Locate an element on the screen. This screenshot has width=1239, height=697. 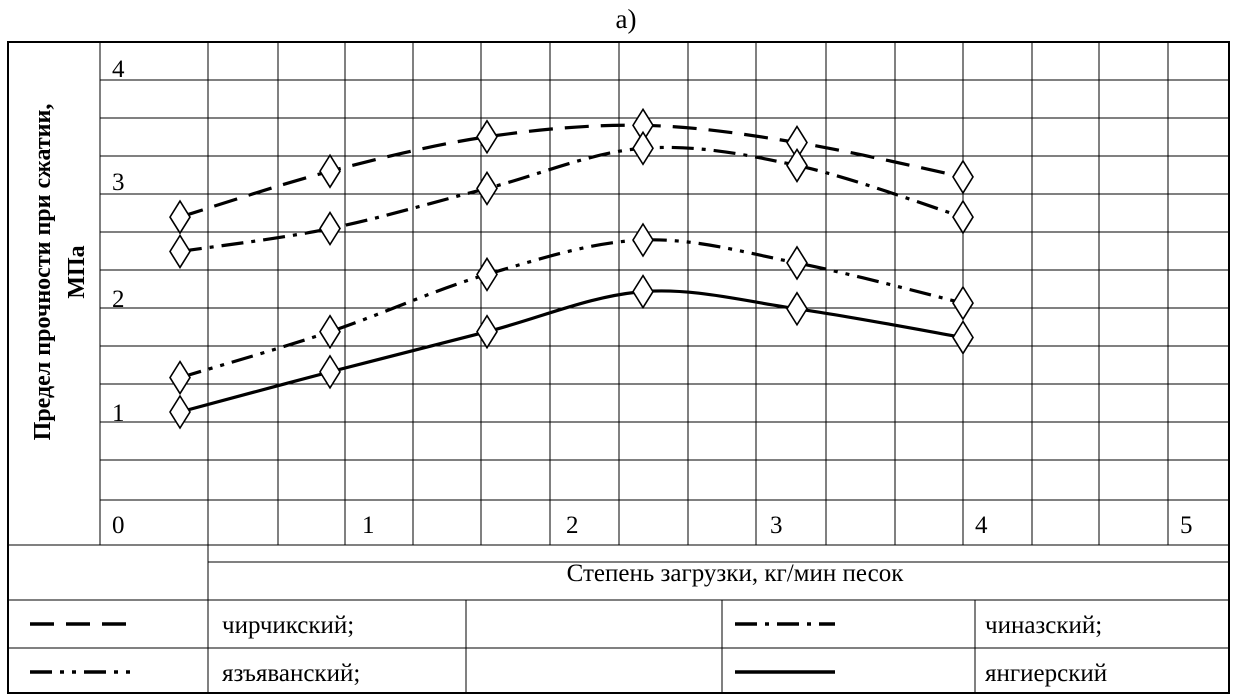
x-tick-label: 0 is located at coordinates (118, 525).